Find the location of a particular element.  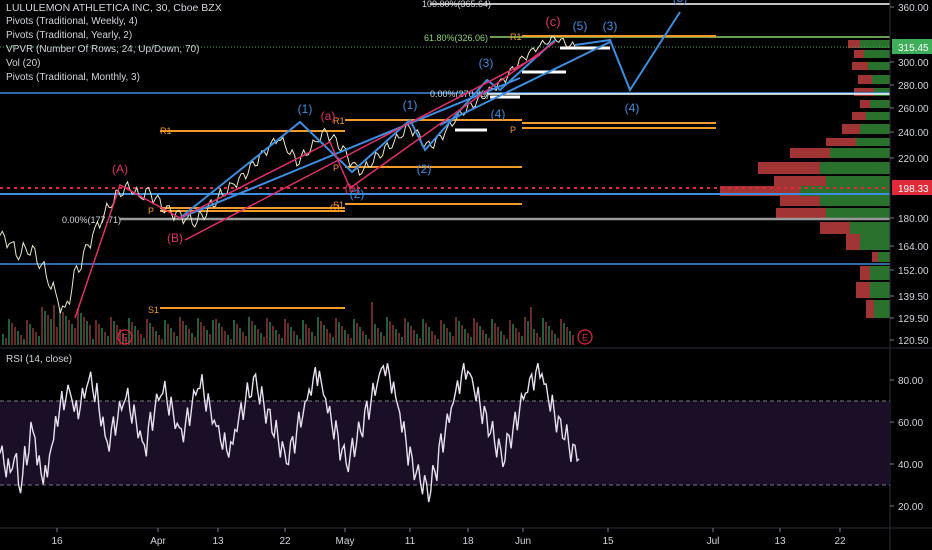

price-tick-label: 120.50 is located at coordinates (913, 341).